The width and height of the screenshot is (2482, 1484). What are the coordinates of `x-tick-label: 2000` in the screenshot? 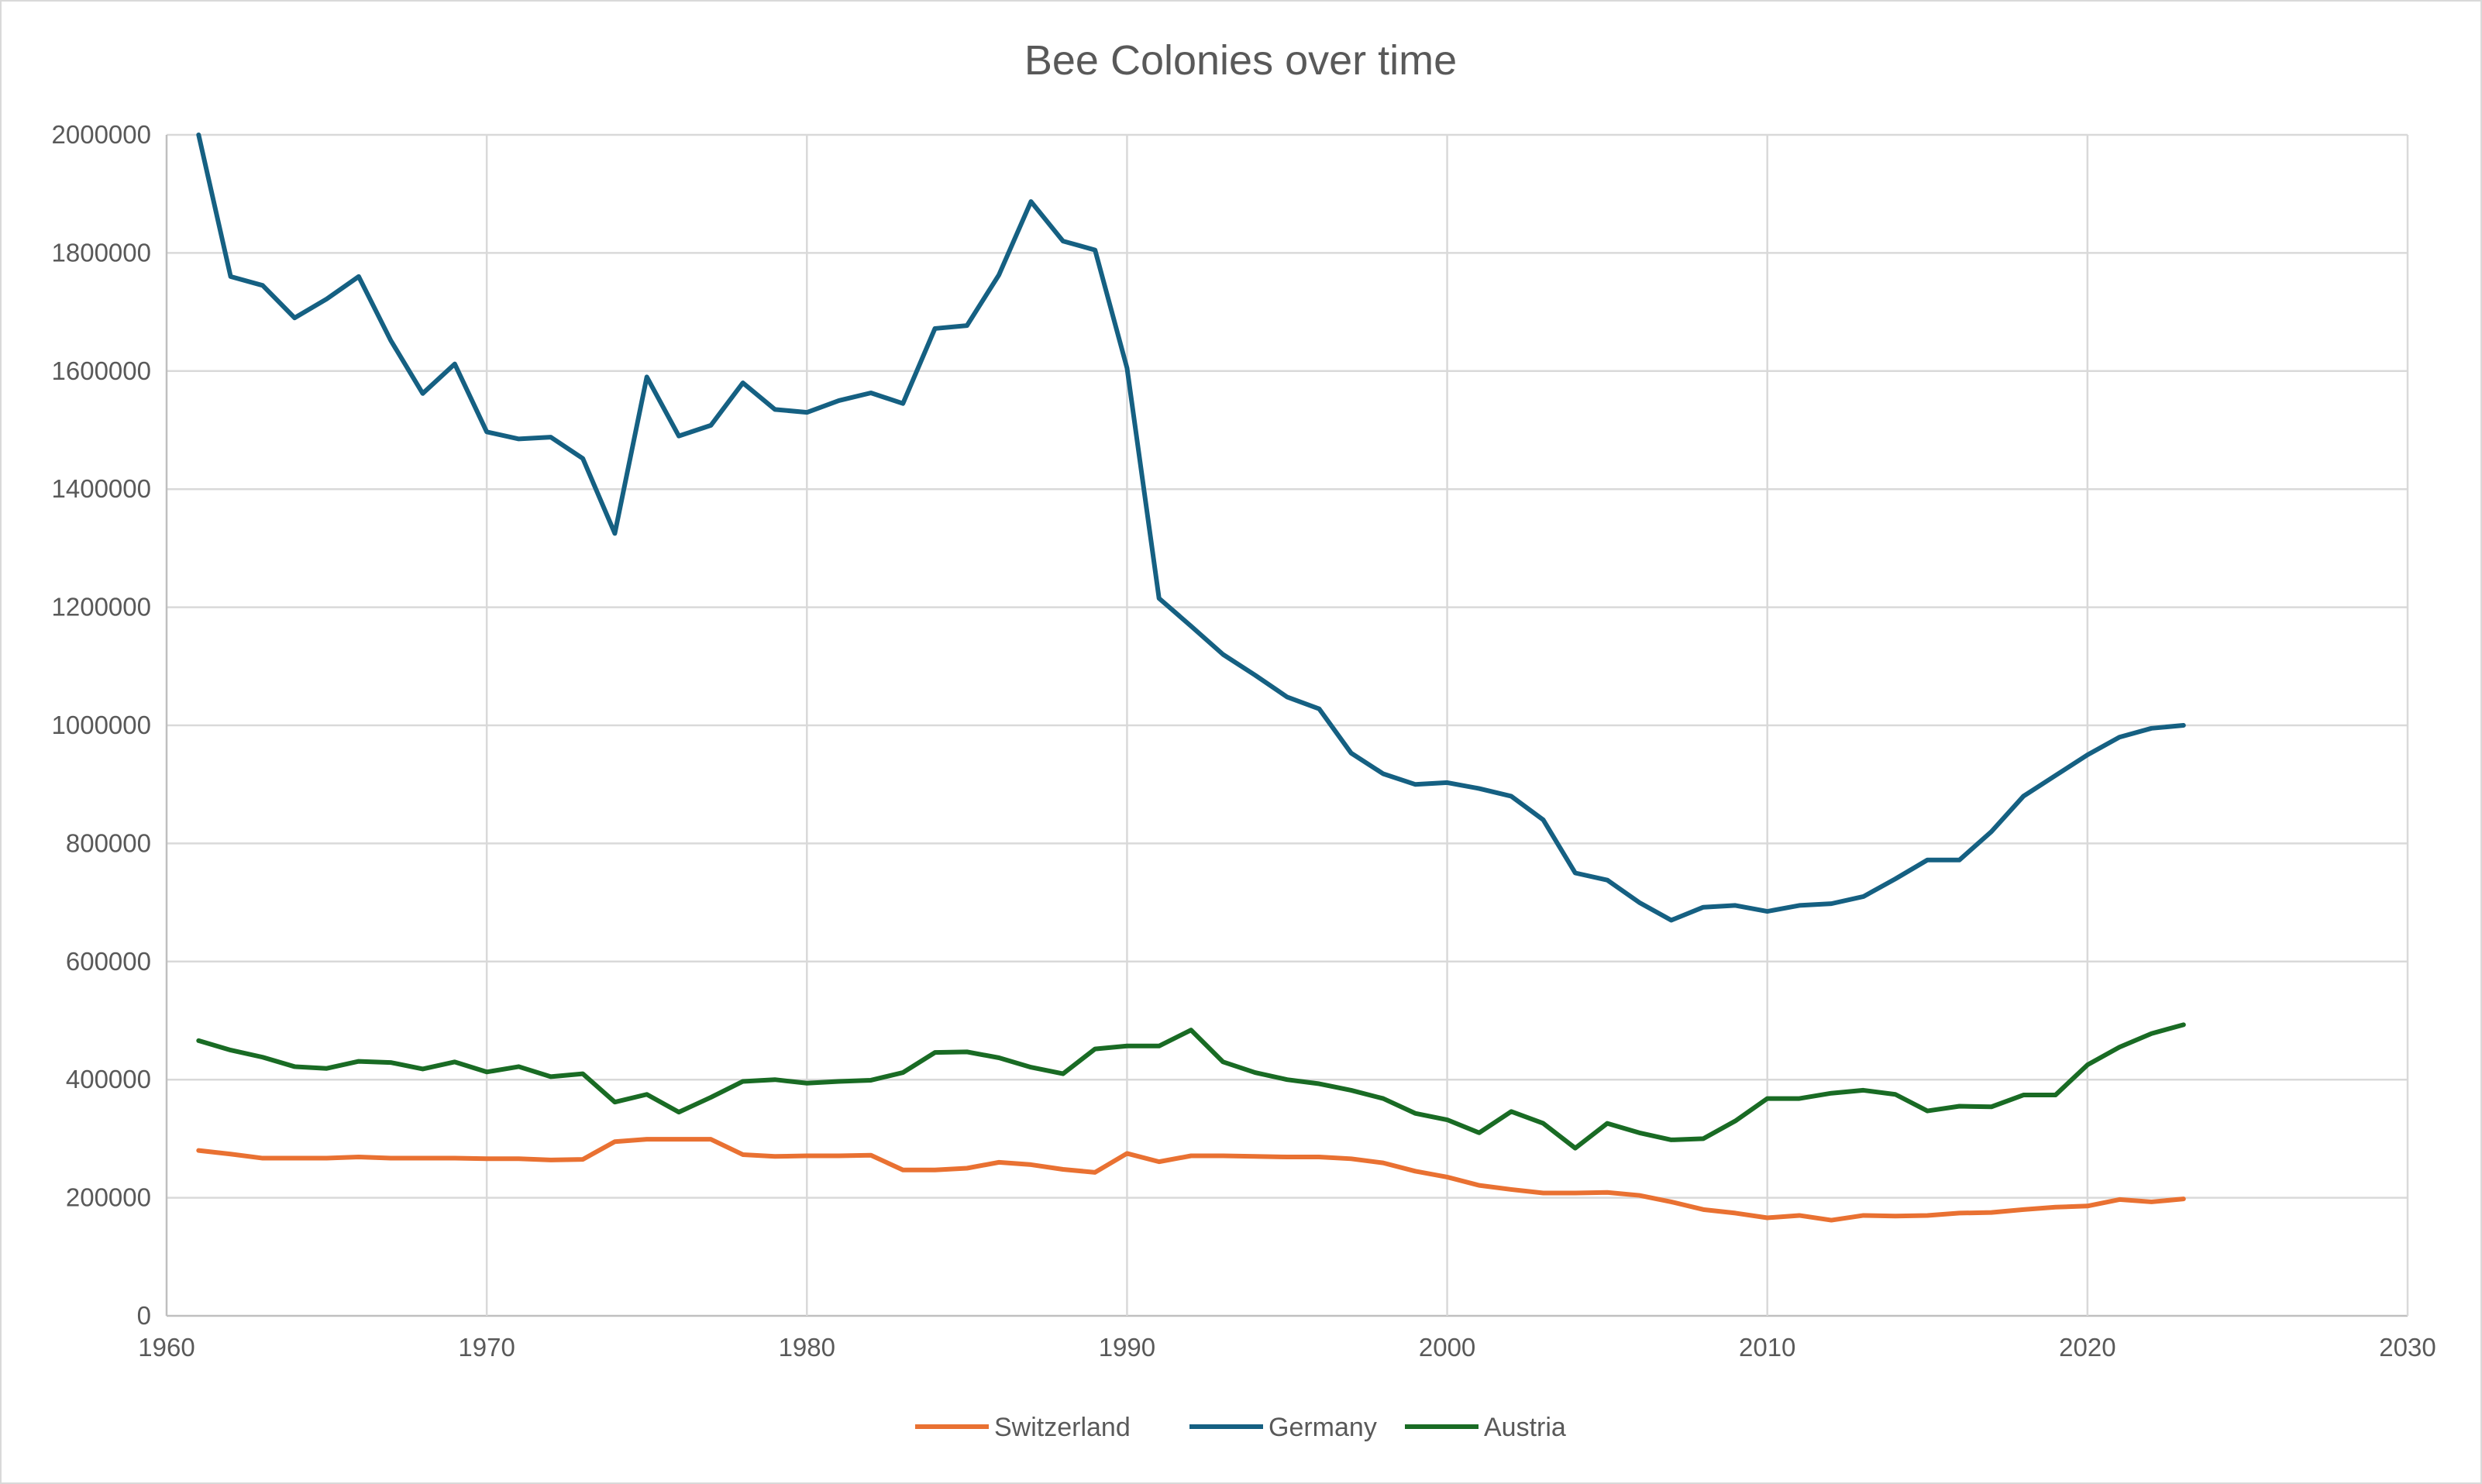 It's located at (1447, 1347).